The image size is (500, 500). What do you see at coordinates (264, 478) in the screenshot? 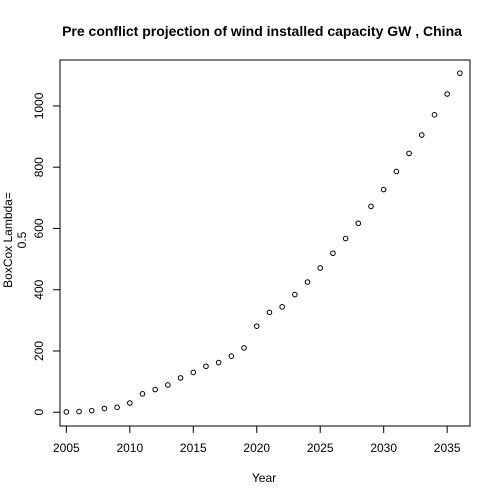
I see `x-axis-label: Year` at bounding box center [264, 478].